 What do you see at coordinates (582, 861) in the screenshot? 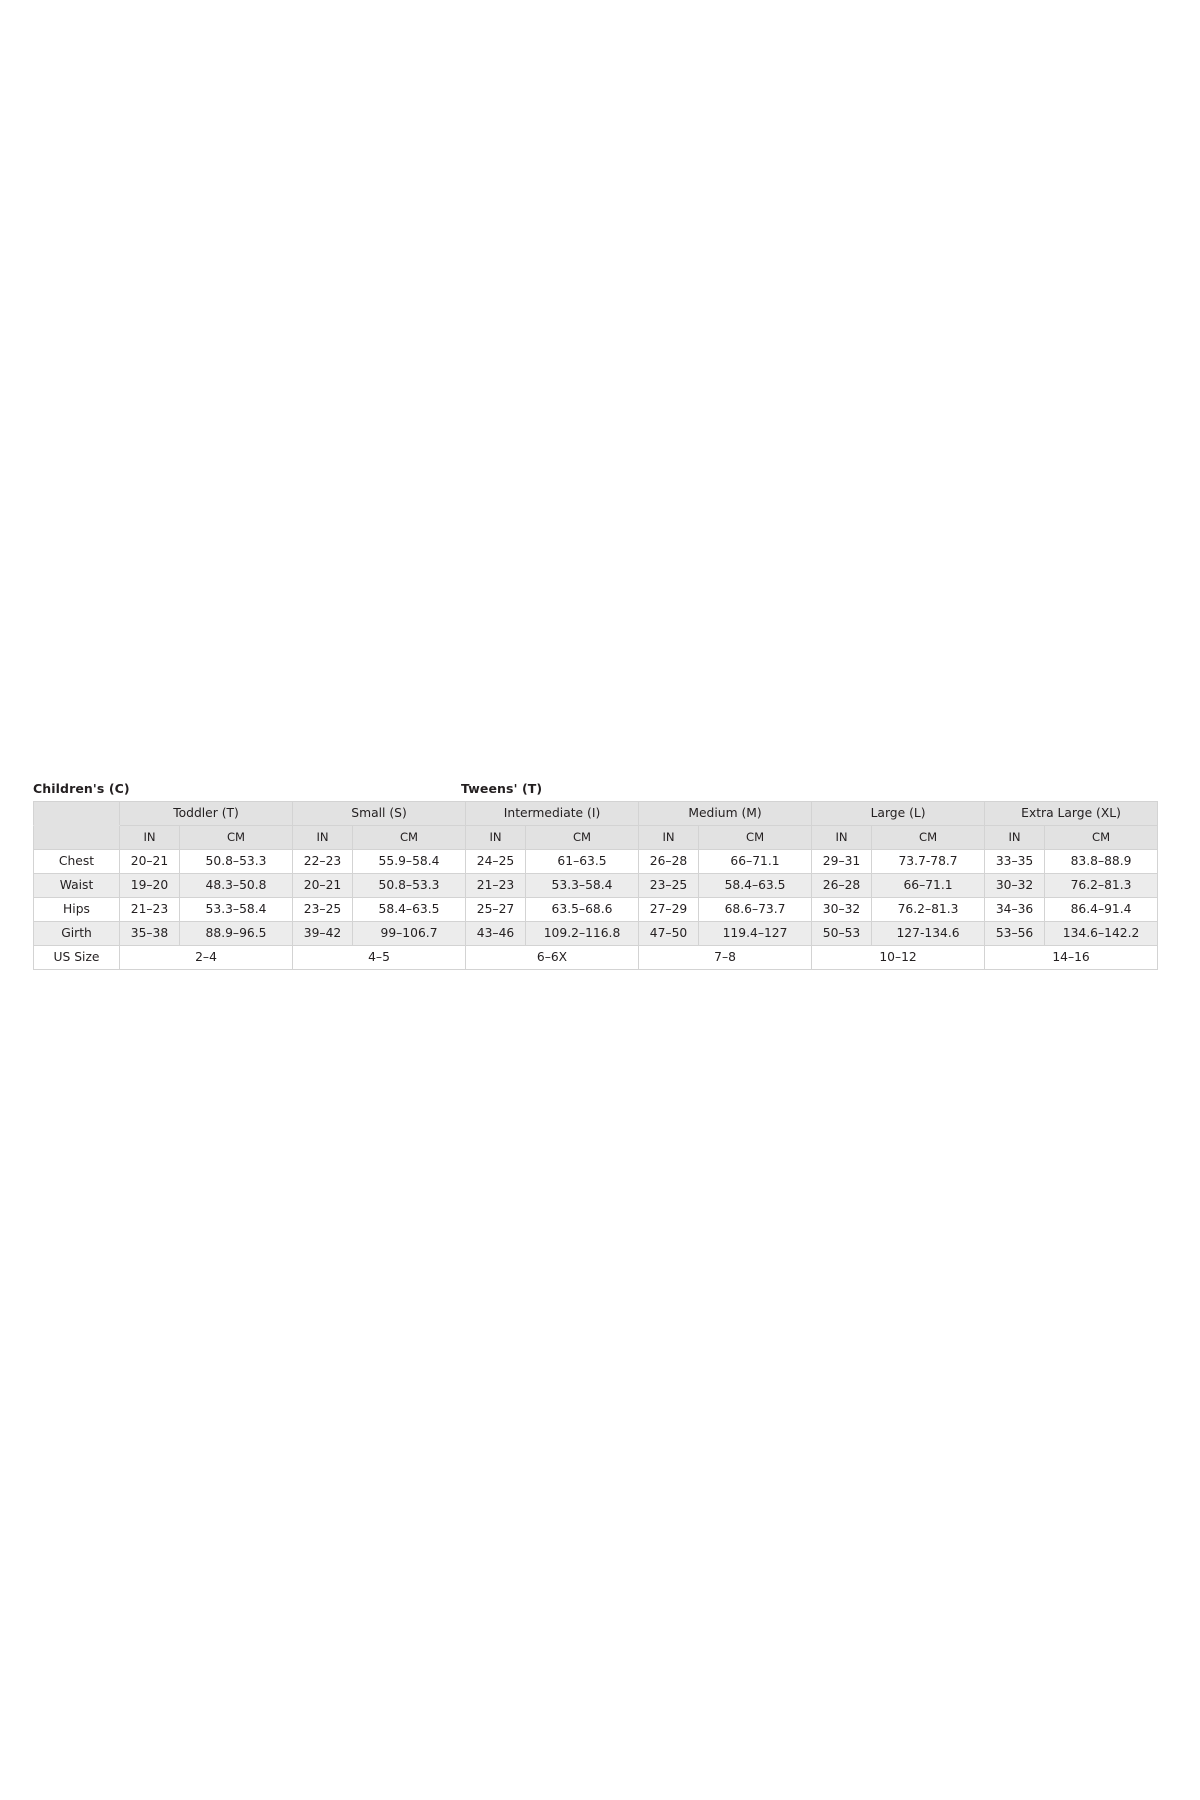
I see `cell-chest-intermediate-cm: 61–63.5` at bounding box center [582, 861].